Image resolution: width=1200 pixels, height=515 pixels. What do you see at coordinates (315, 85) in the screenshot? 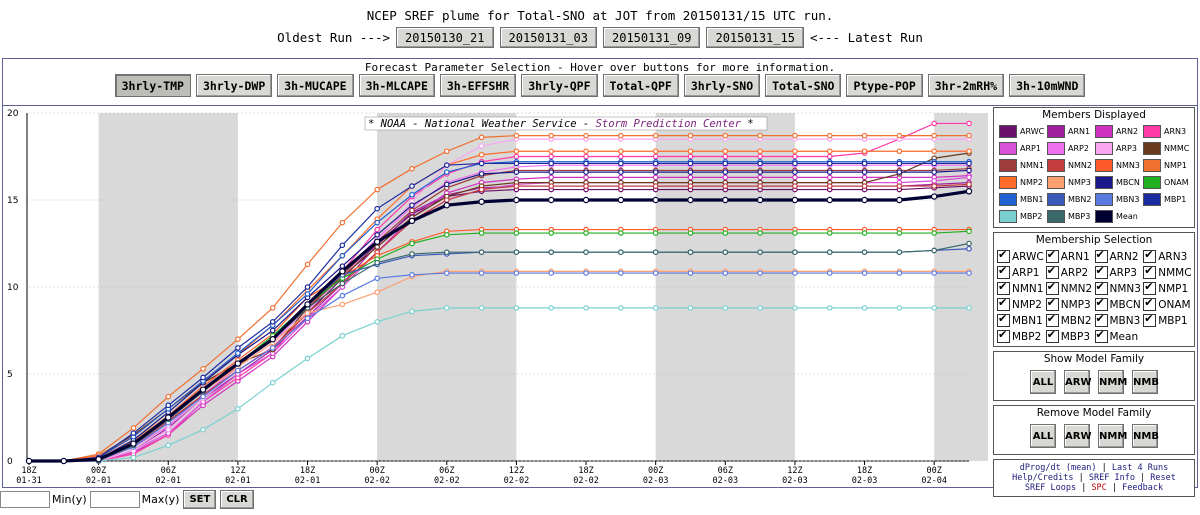
I see `param-button-3h-mucape: 3h-MUCAPE` at bounding box center [315, 85].